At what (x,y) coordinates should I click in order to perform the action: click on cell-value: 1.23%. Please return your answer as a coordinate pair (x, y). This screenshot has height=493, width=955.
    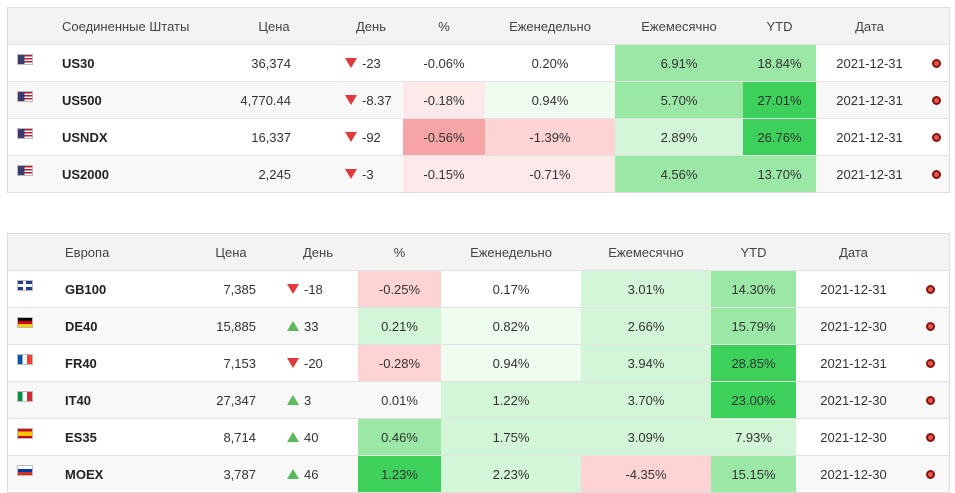
    Looking at the image, I should click on (399, 474).